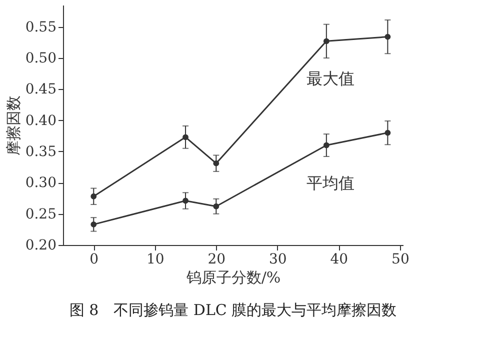 The width and height of the screenshot is (480, 350). I want to click on x-tick-label: 50, so click(401, 260).